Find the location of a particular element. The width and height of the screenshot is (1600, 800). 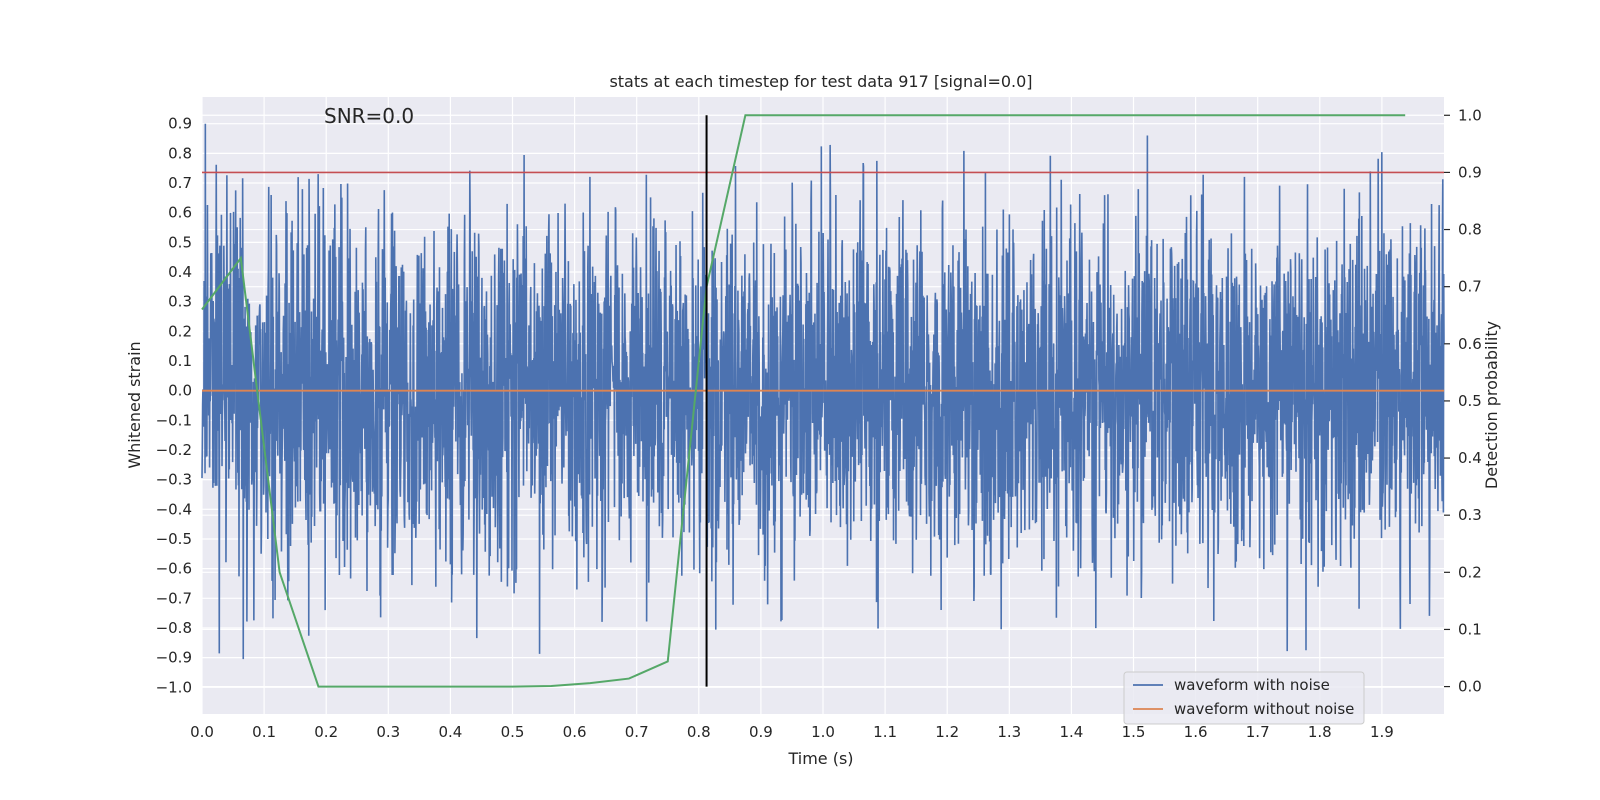

y-tick-label: −0.1 is located at coordinates (174, 420).